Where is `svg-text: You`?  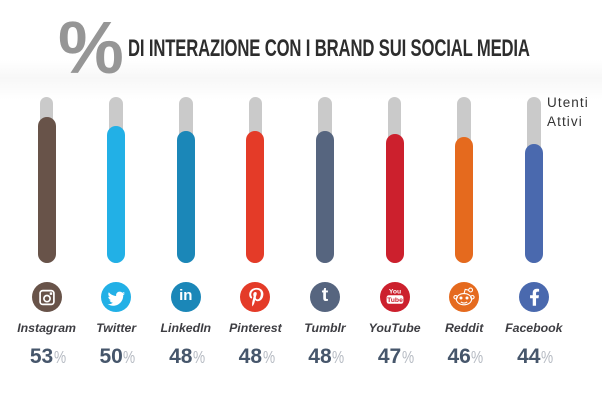
svg-text: You is located at coordinates (394, 291).